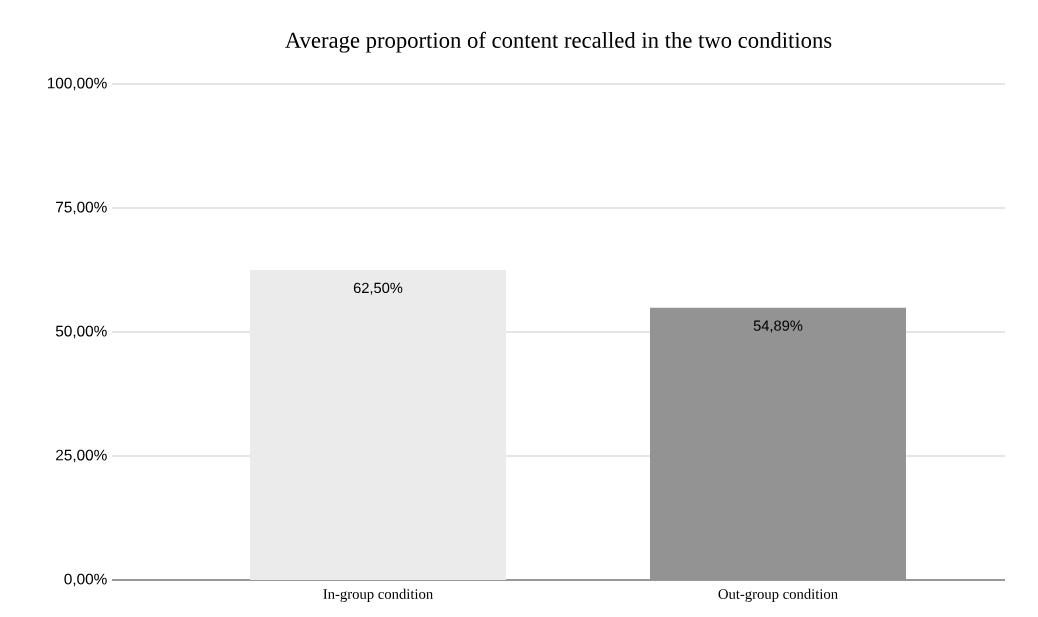 Image resolution: width=1038 pixels, height=617 pixels. What do you see at coordinates (778, 326) in the screenshot?
I see `data-label: 54,89%` at bounding box center [778, 326].